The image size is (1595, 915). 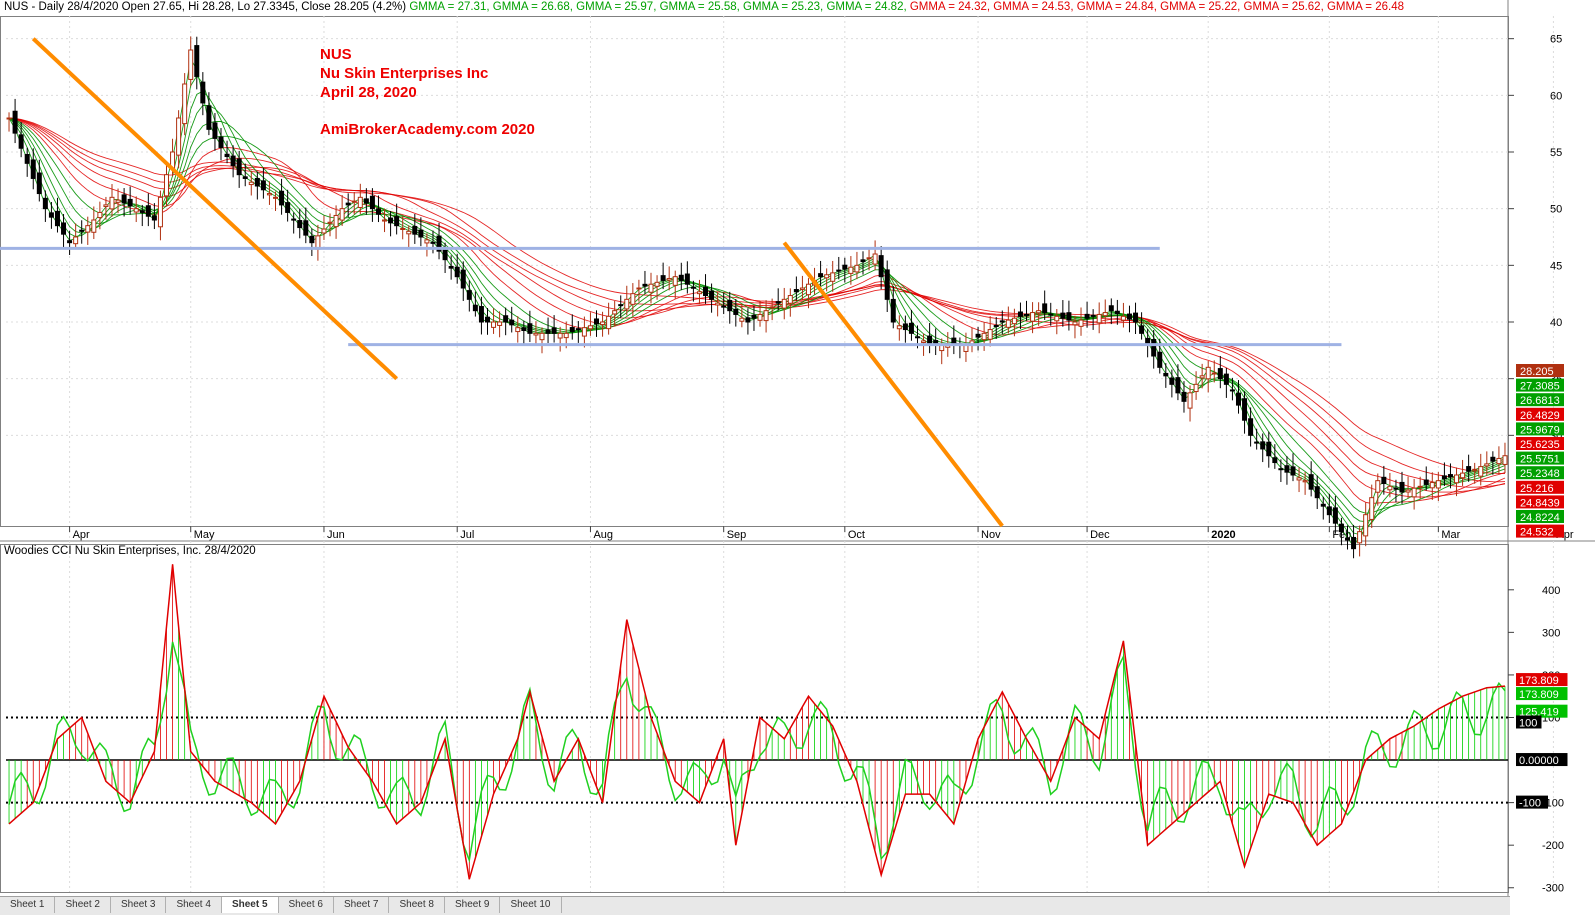 I want to click on sheet-tab-6: Sheet 6, so click(x=306, y=905).